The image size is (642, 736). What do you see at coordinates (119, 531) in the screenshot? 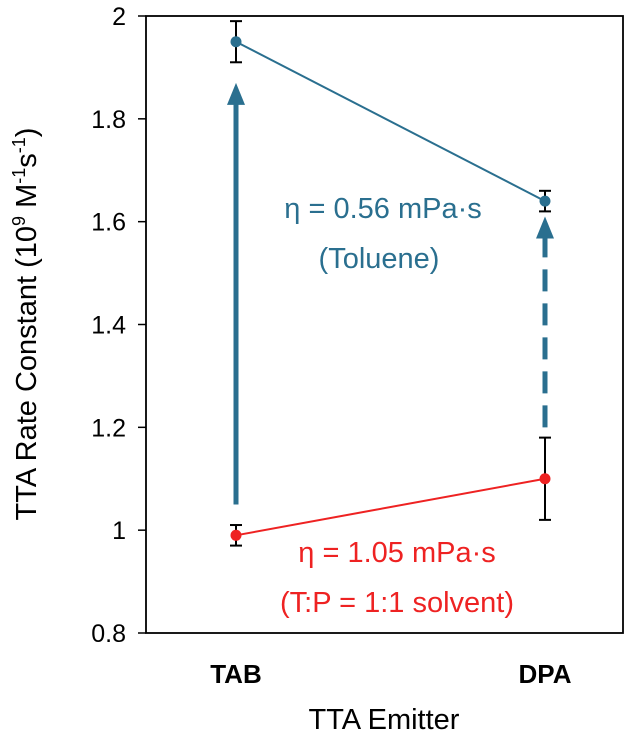
I see `y-tick-label: 1` at bounding box center [119, 531].